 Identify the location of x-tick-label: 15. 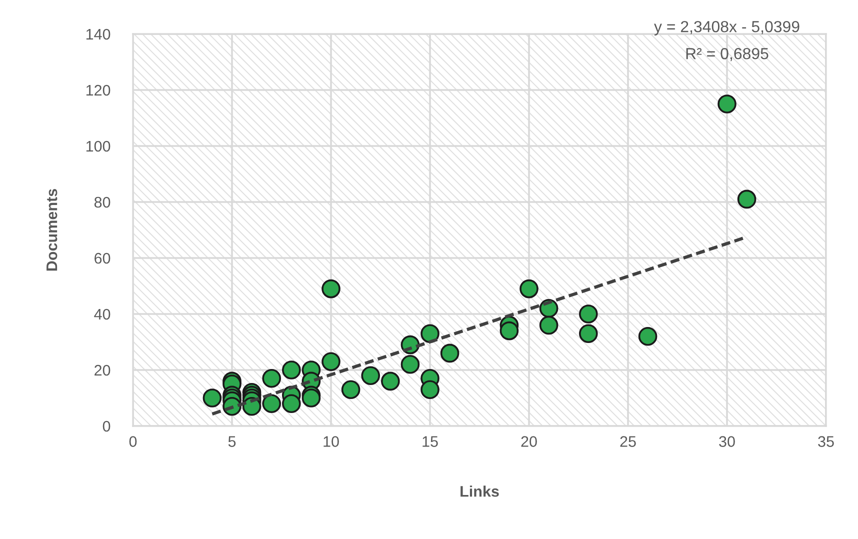
(430, 441).